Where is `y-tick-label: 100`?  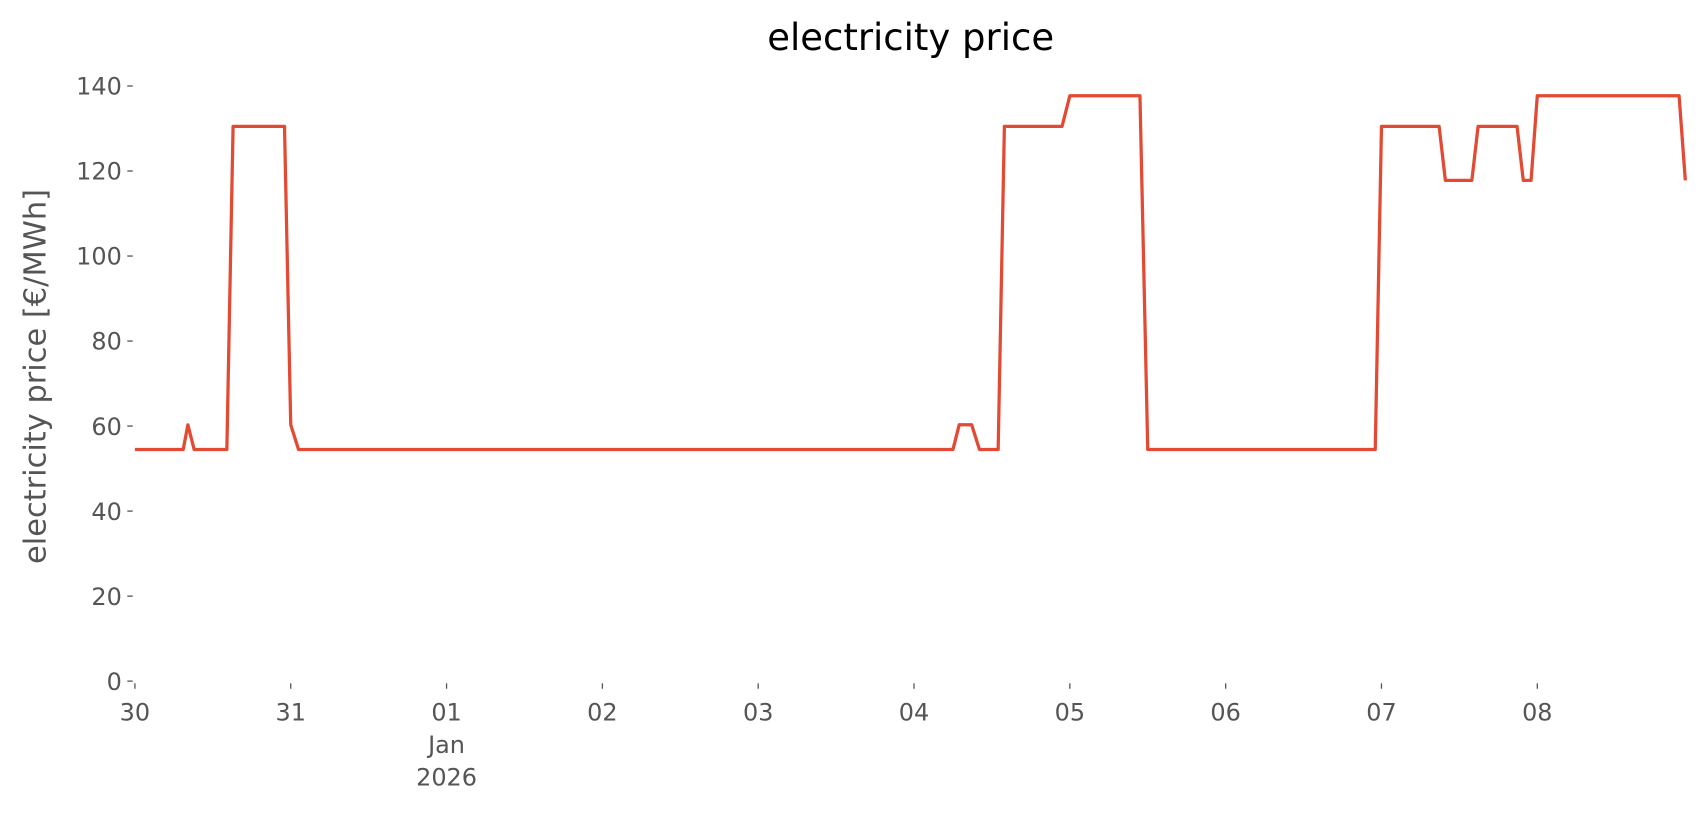 y-tick-label: 100 is located at coordinates (99, 257).